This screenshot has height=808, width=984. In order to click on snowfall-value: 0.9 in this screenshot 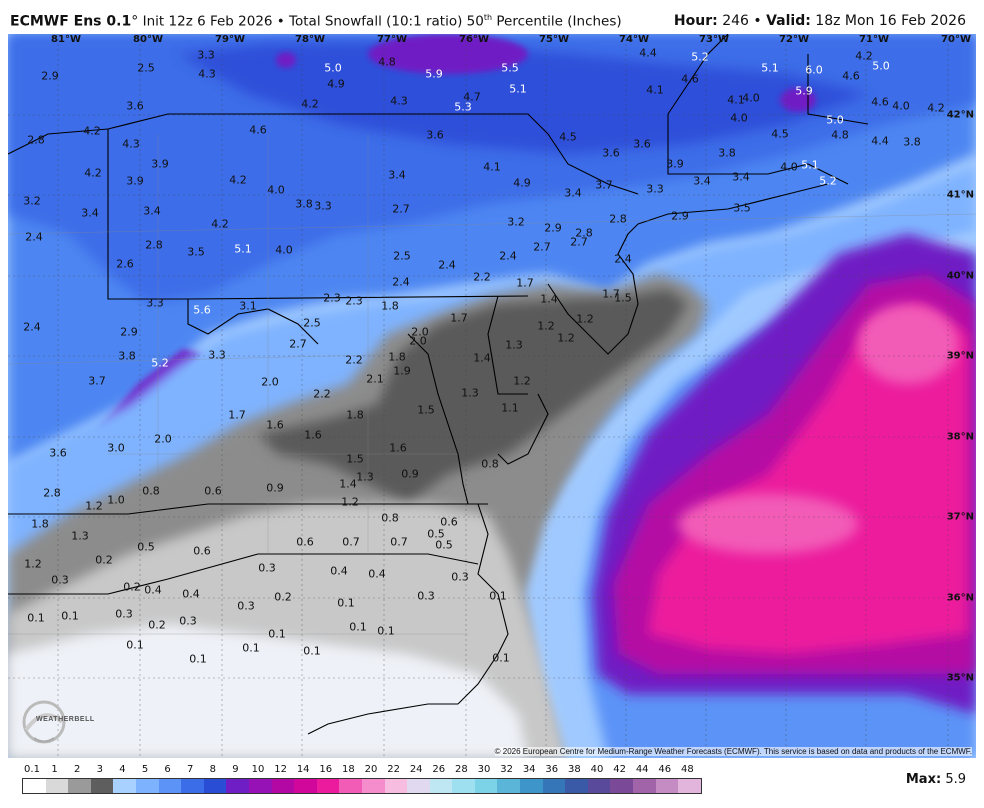, I will do `click(275, 488)`.